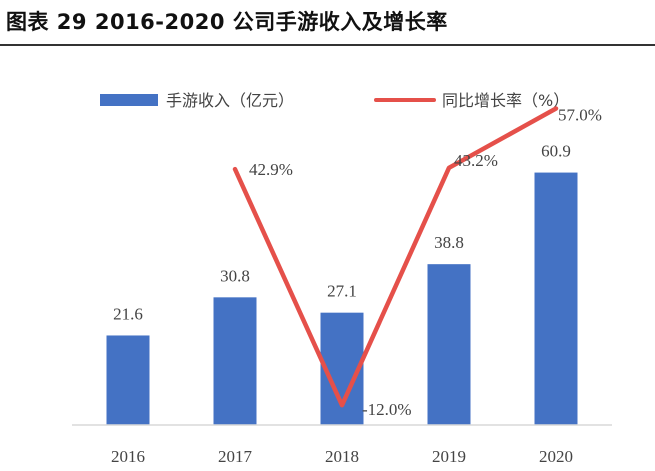 The height and width of the screenshot is (471, 655). What do you see at coordinates (235, 361) in the screenshot?
I see `bar-2017` at bounding box center [235, 361].